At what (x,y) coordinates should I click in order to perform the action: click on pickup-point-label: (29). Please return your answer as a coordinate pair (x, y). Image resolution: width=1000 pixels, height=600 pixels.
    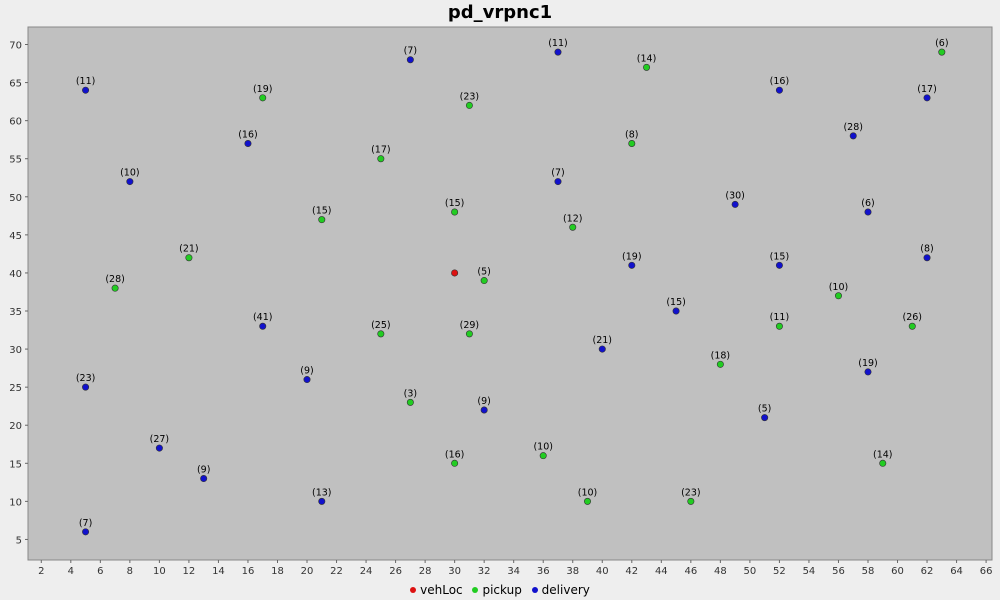
    Looking at the image, I should click on (470, 325).